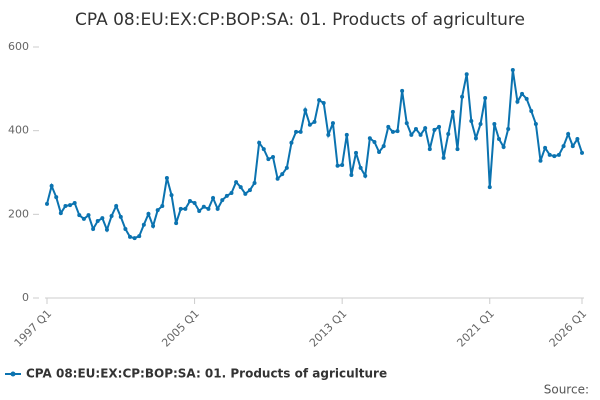 This screenshot has height=400, width=600. What do you see at coordinates (18, 213) in the screenshot?
I see `y-tick-label: 200` at bounding box center [18, 213].